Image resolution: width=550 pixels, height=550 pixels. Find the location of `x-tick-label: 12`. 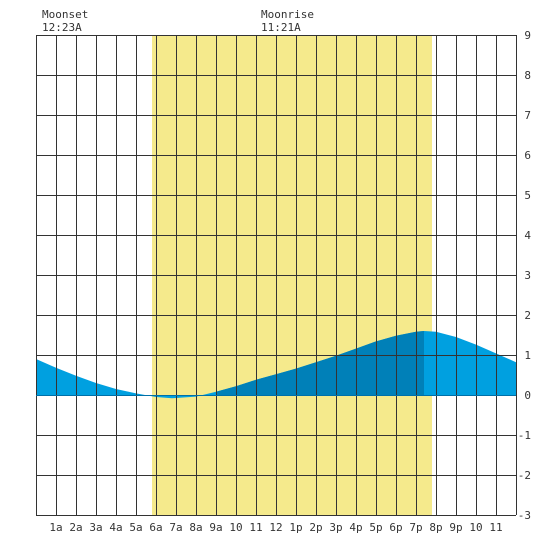

x-tick-label: 12 is located at coordinates (275, 527).